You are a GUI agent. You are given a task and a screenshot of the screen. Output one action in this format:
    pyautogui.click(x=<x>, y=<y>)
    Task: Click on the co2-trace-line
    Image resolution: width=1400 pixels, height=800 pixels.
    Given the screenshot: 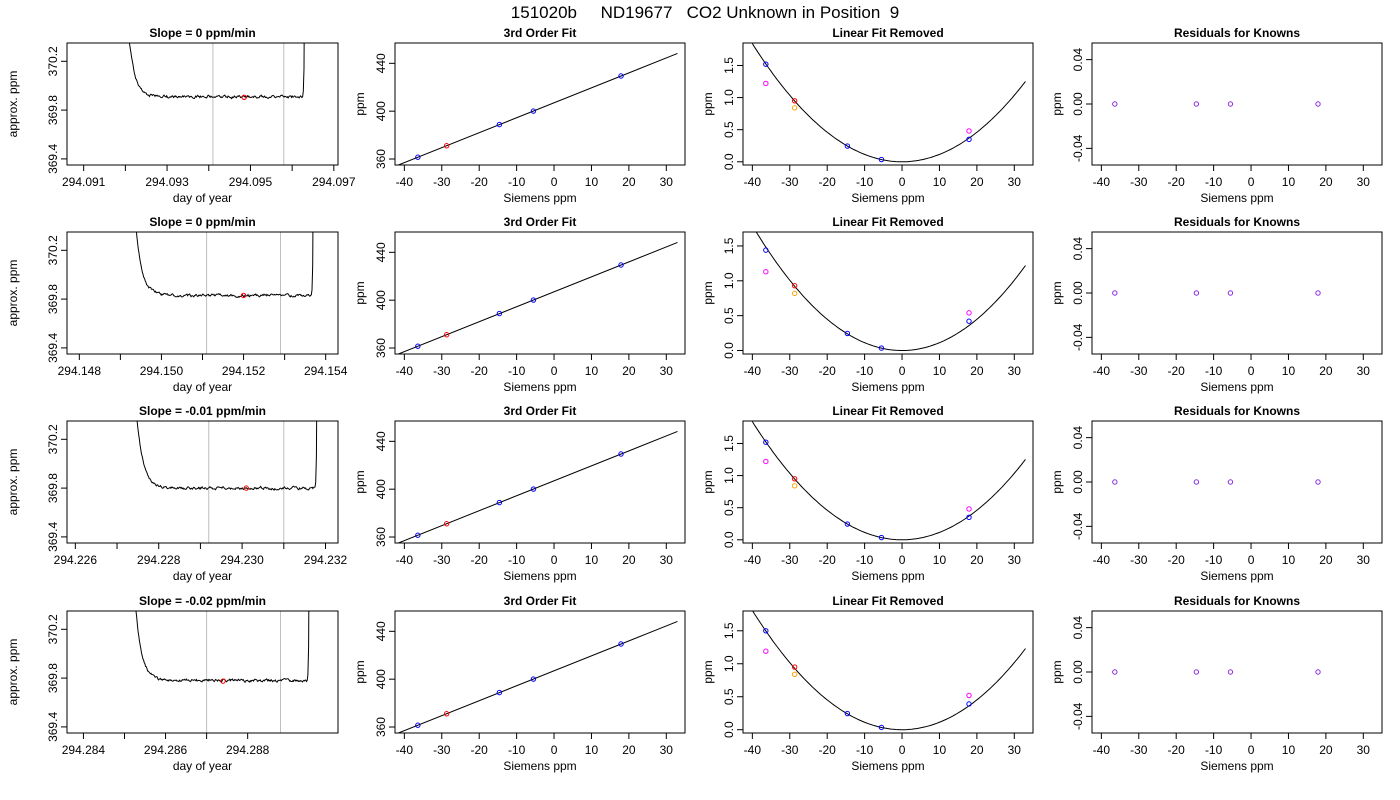 What is the action you would take?
    pyautogui.click(x=222, y=647)
    